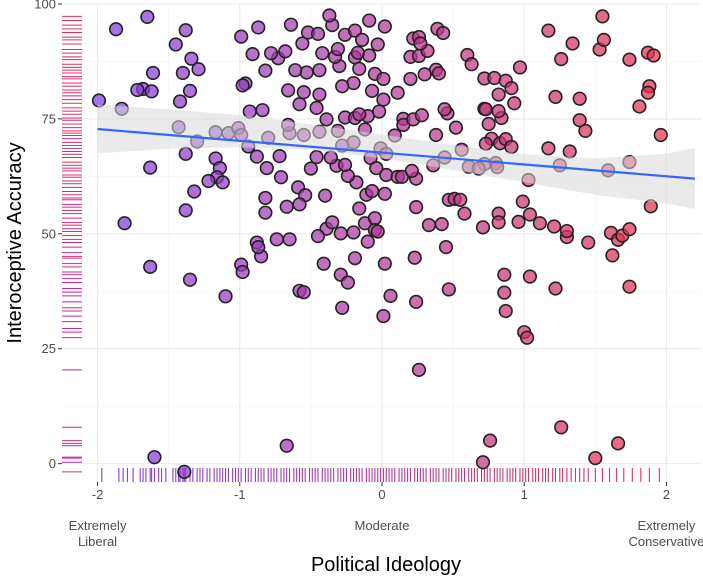 This screenshot has width=703, height=577. Describe the element at coordinates (49, 348) in the screenshot. I see `y-tick-label: 25` at that location.